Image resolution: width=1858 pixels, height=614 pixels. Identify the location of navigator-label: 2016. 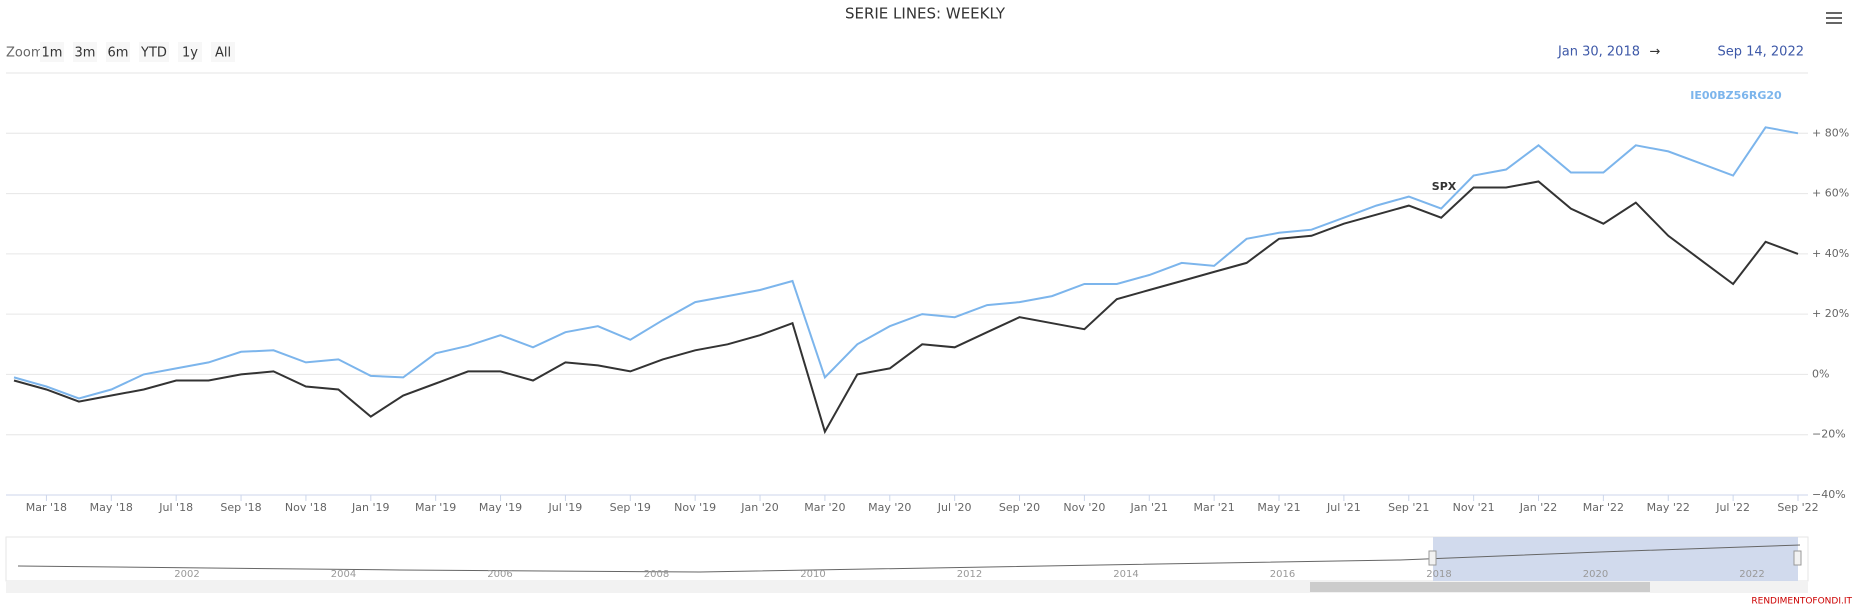
(1282, 574).